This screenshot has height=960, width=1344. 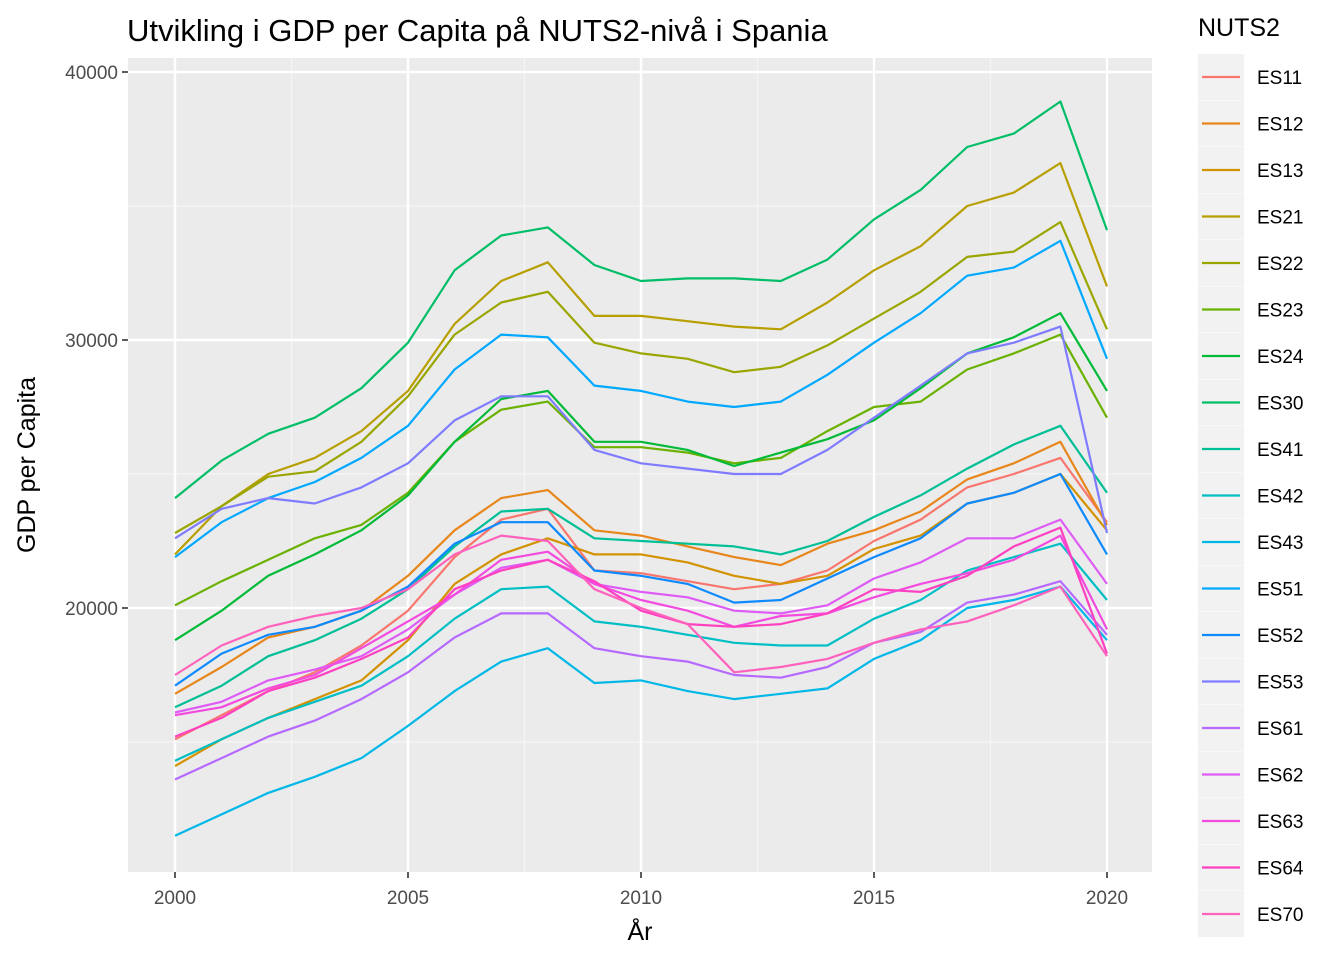 What do you see at coordinates (1280, 171) in the screenshot?
I see `legend-label-es13: ES13` at bounding box center [1280, 171].